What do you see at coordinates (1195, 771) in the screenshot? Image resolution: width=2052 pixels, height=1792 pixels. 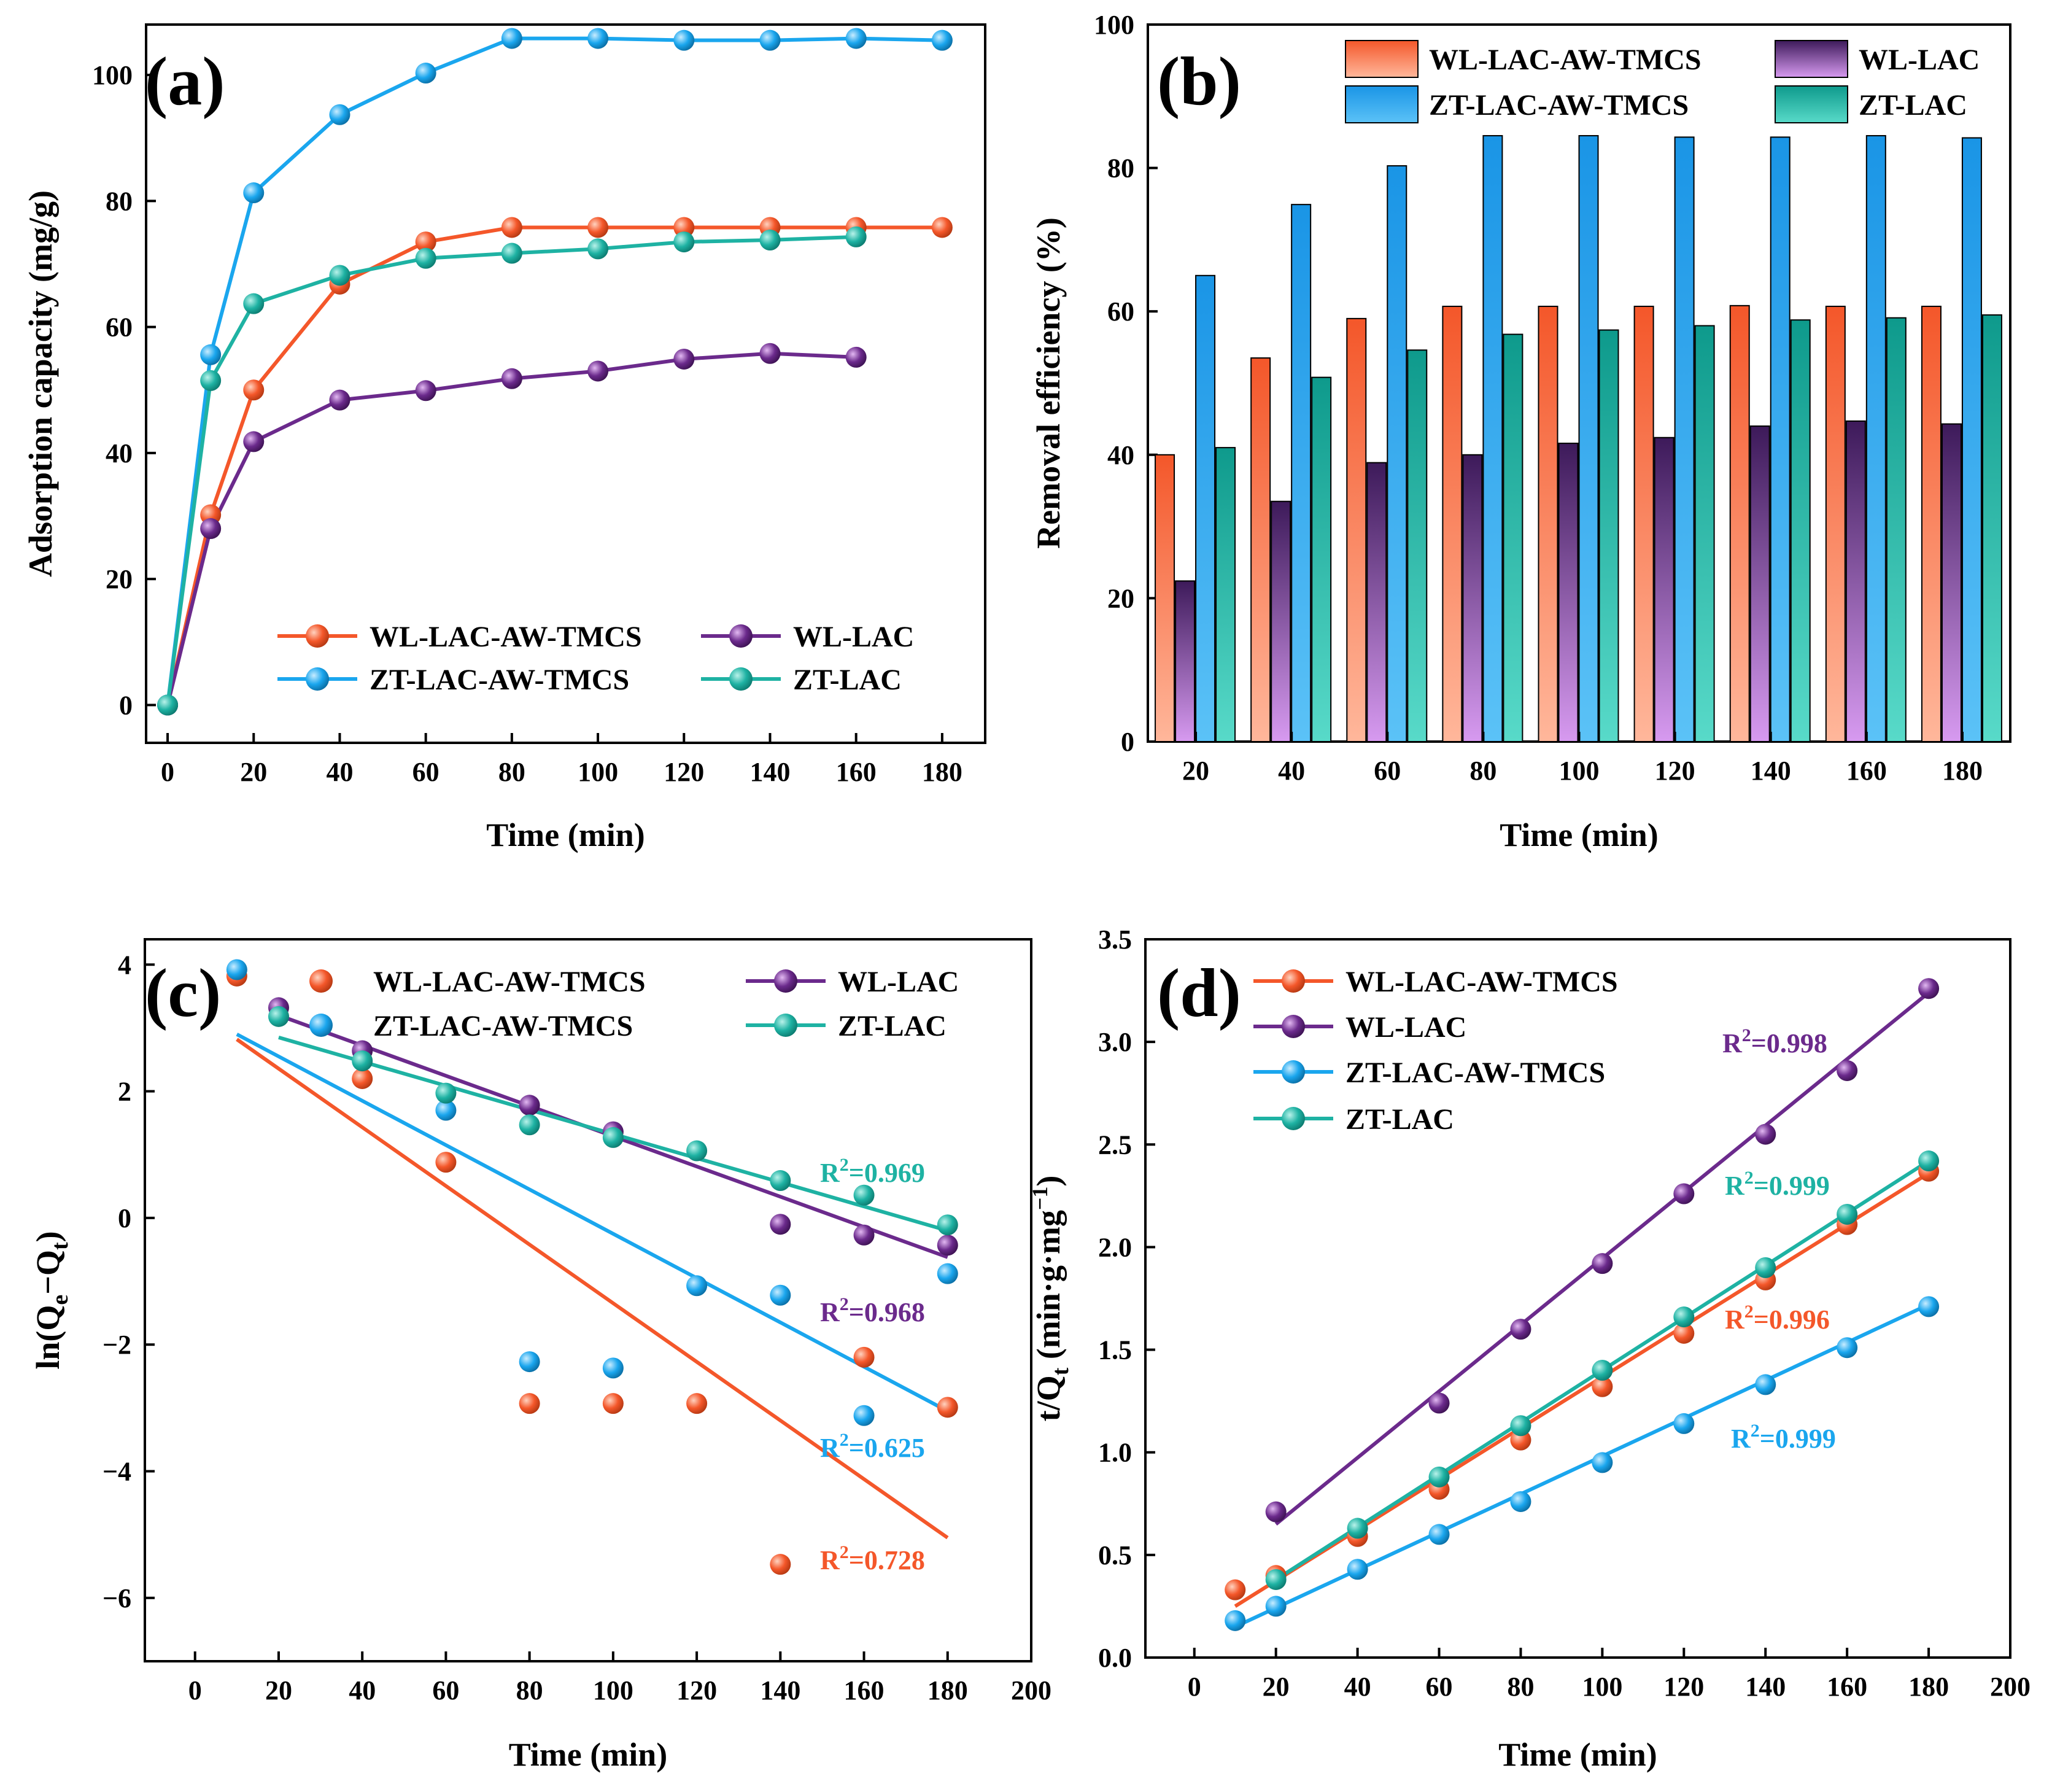 I see `panel-b-xtick-label: 20` at bounding box center [1195, 771].